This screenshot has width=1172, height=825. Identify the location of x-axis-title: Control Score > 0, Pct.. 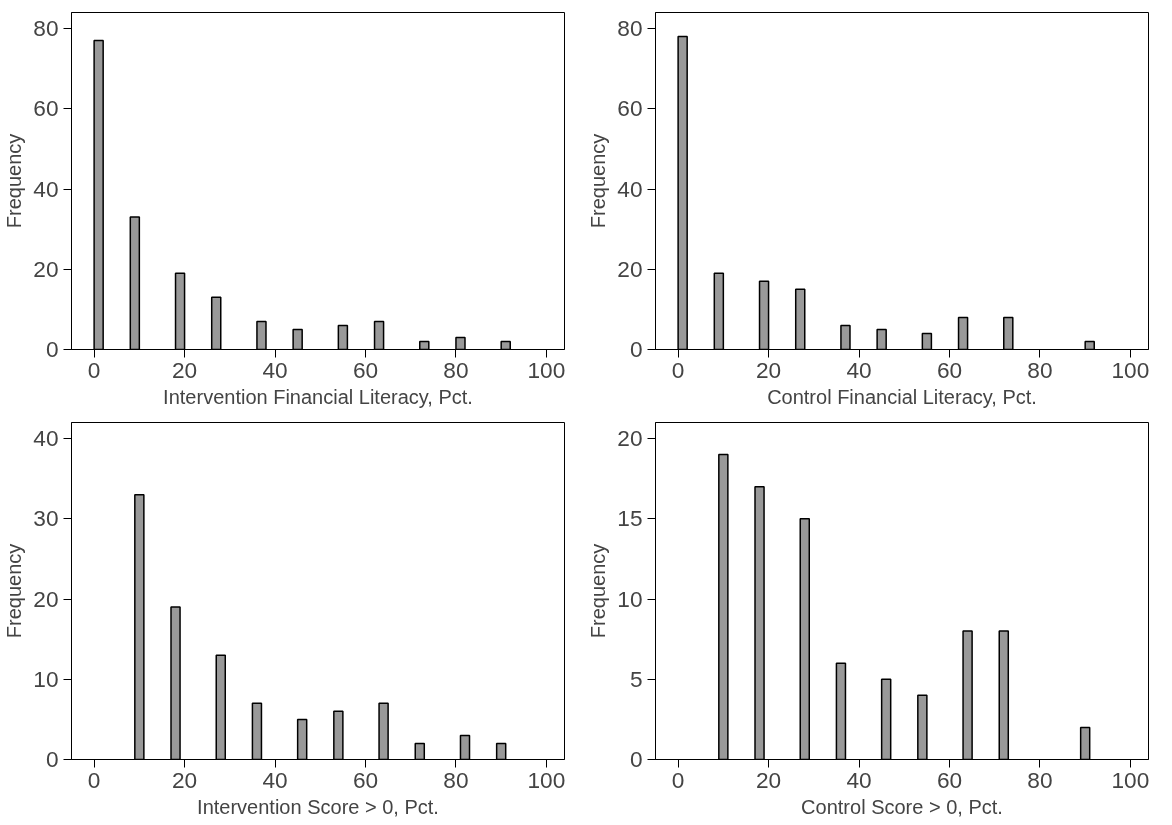
(902, 806).